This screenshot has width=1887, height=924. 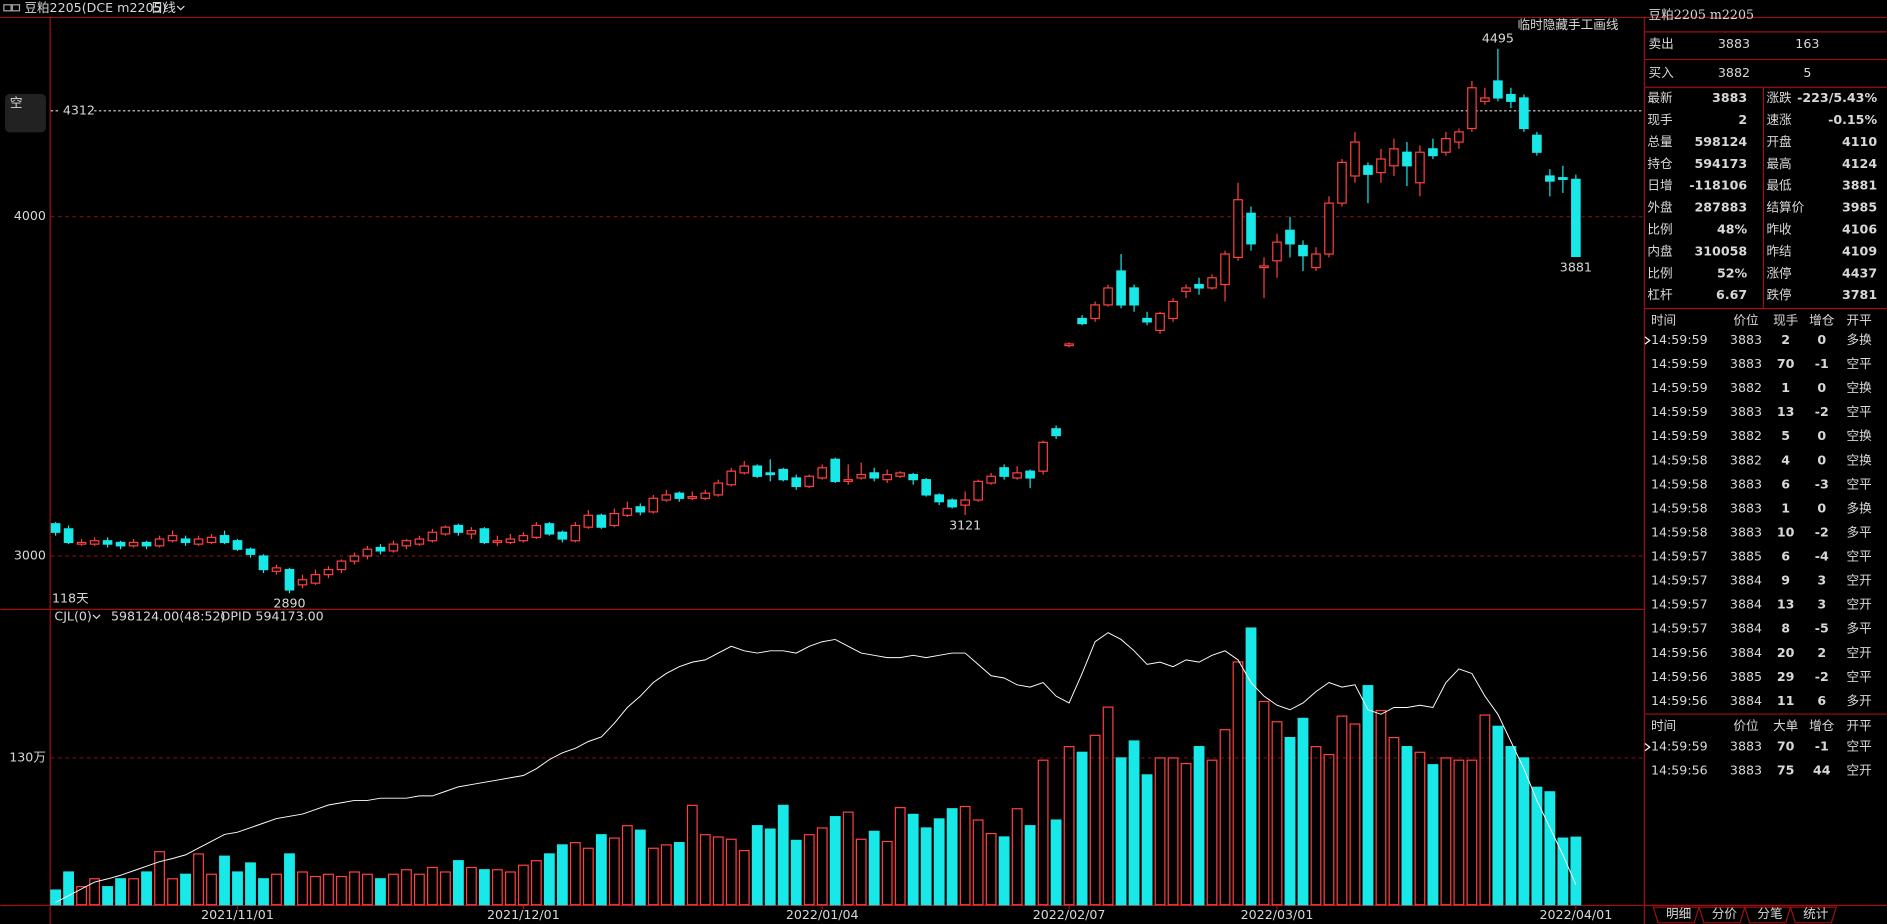 I want to click on table-cell: 3885, so click(x=1746, y=676).